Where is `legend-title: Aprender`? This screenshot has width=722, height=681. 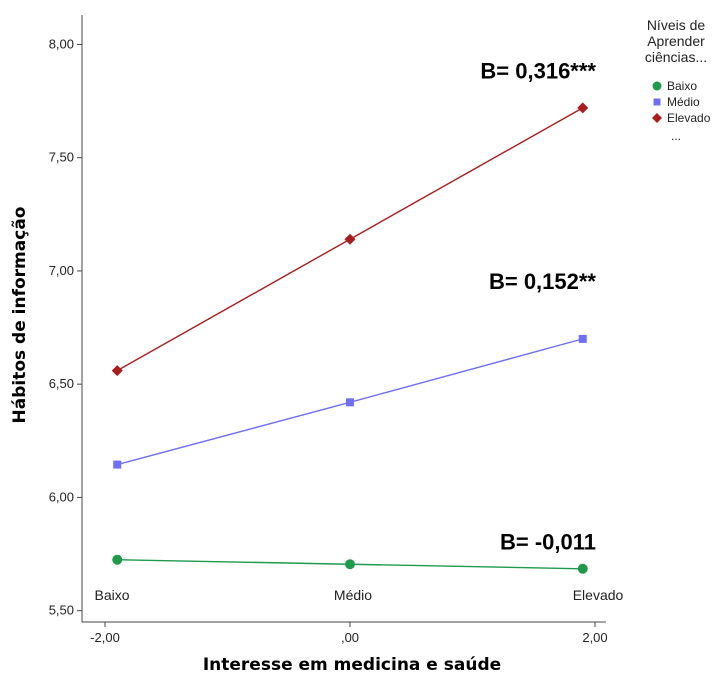 legend-title: Aprender is located at coordinates (676, 41).